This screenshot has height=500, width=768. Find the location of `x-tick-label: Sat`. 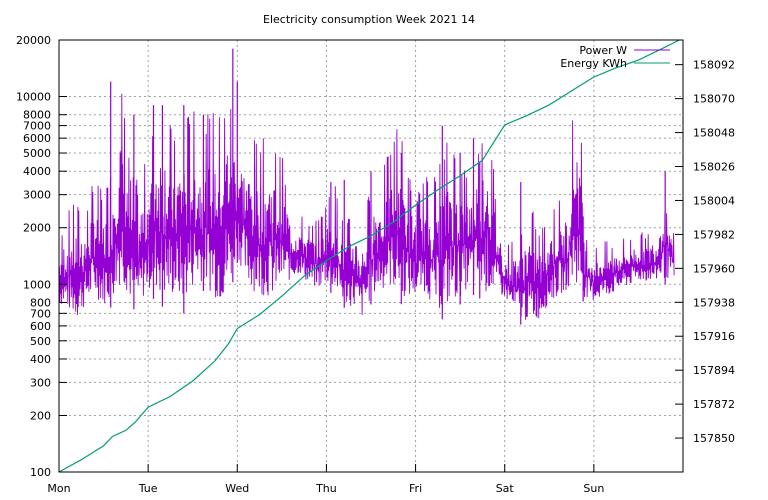

x-tick-label: Sat is located at coordinates (505, 488).